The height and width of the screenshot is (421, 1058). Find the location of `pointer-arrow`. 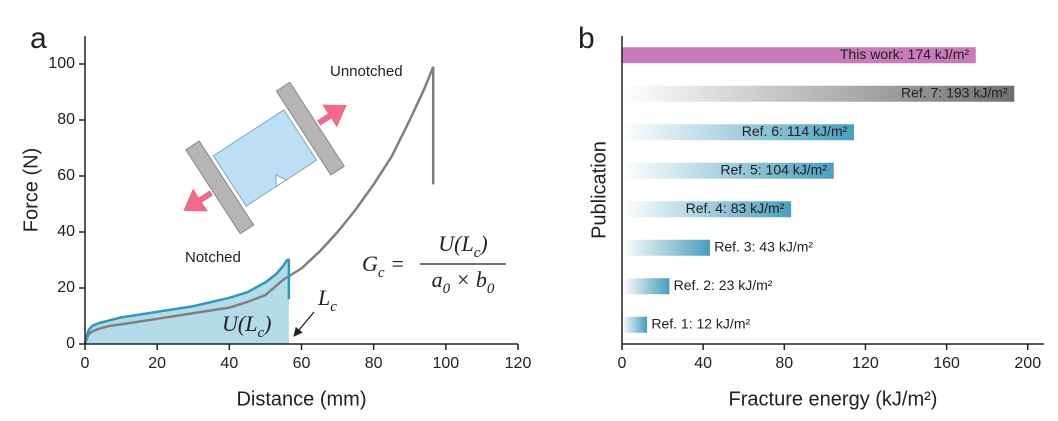

pointer-arrow is located at coordinates (304, 324).